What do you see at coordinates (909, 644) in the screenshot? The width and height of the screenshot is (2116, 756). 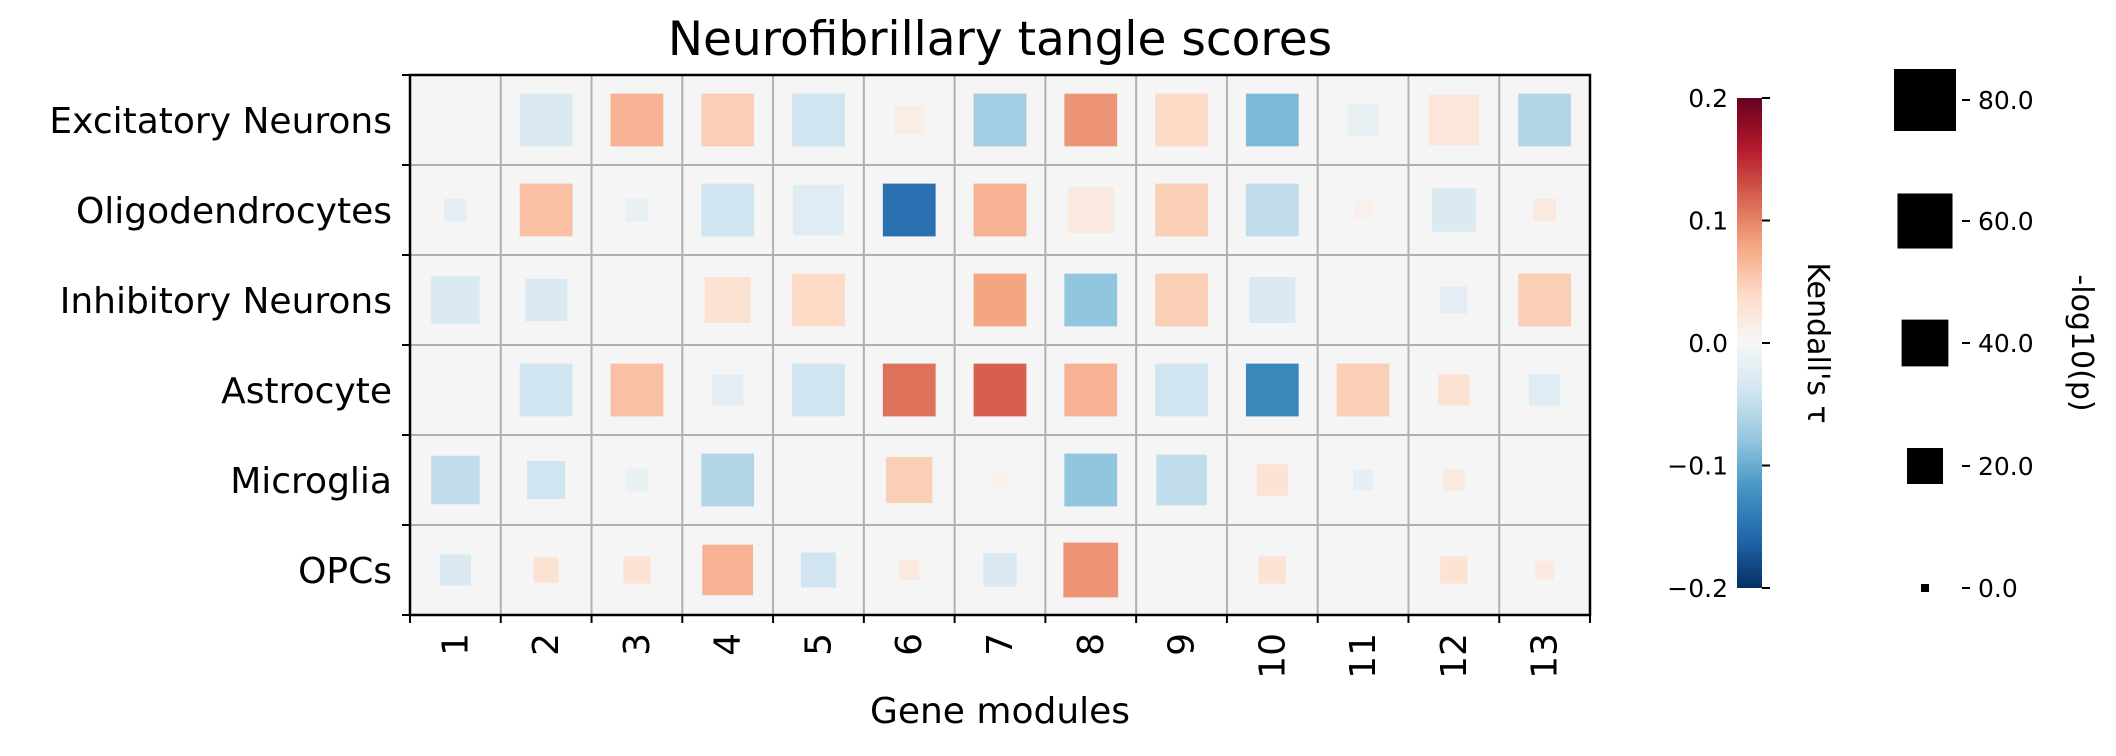 I see `x-tick-label: 6` at bounding box center [909, 644].